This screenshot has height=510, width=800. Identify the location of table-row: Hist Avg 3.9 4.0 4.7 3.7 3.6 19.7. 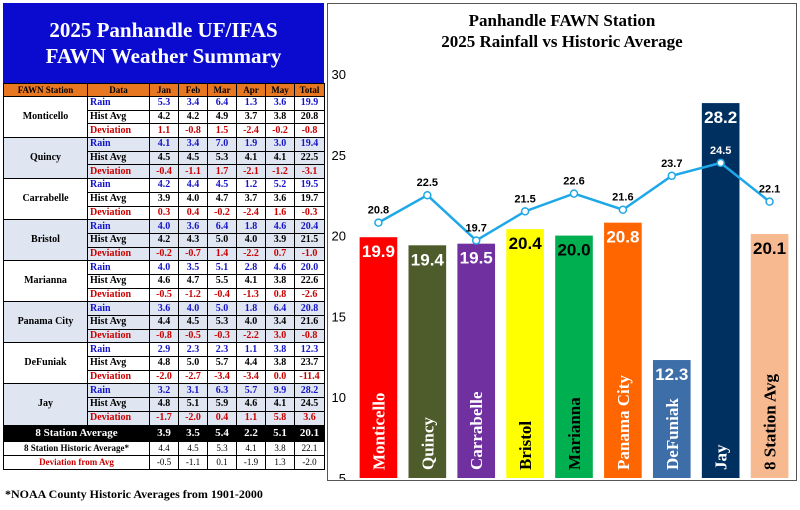
(164, 199).